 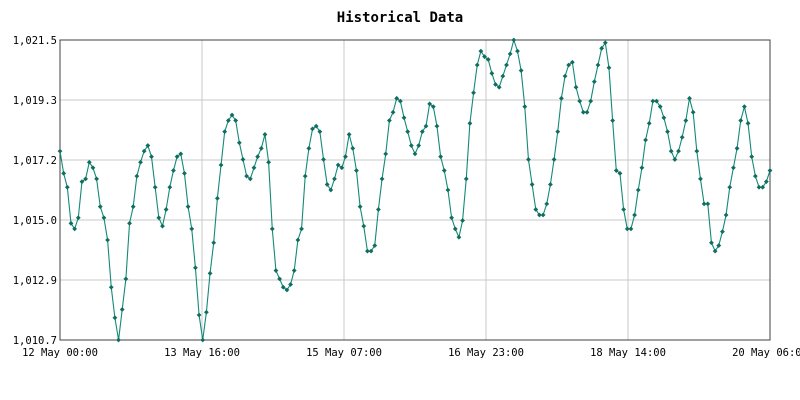 I want to click on x-tick-label: 20 May 06:00, so click(x=766, y=353).